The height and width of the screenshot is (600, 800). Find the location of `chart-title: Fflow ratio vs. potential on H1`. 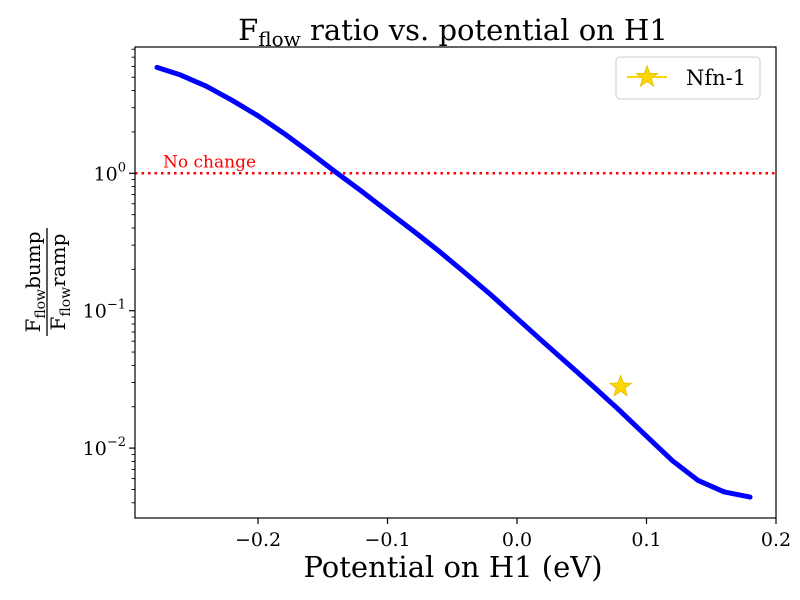

chart-title: Fflow ratio vs. potential on H1 is located at coordinates (453, 32).